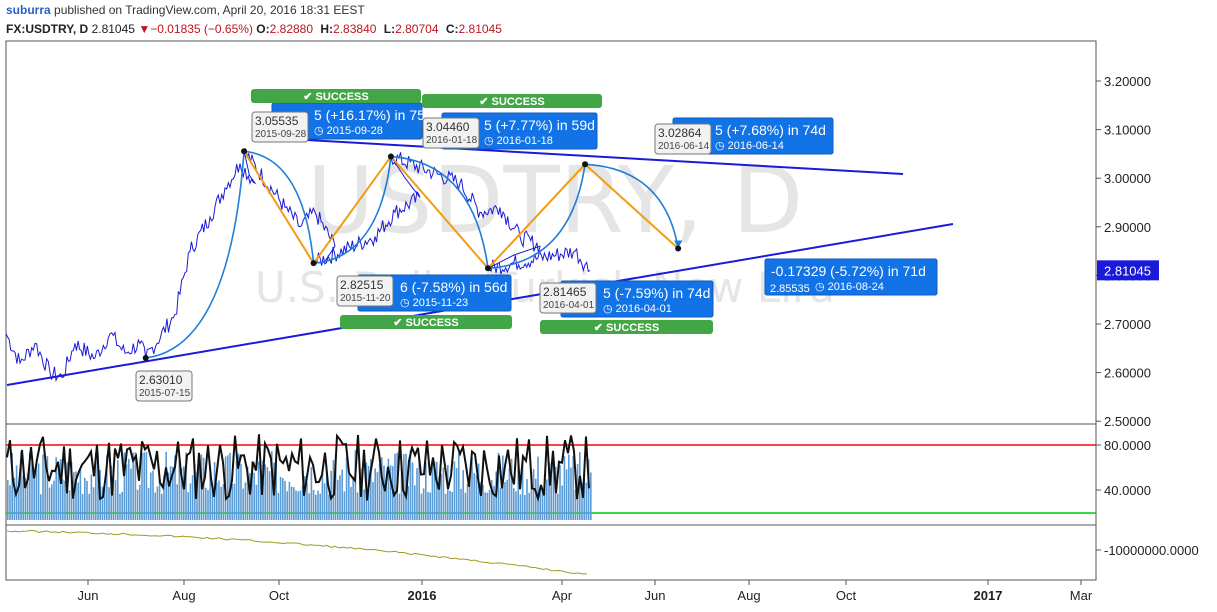 The image size is (1217, 612). Describe the element at coordinates (1127, 227) in the screenshot. I see `y-tick-label: 2.90000` at that location.